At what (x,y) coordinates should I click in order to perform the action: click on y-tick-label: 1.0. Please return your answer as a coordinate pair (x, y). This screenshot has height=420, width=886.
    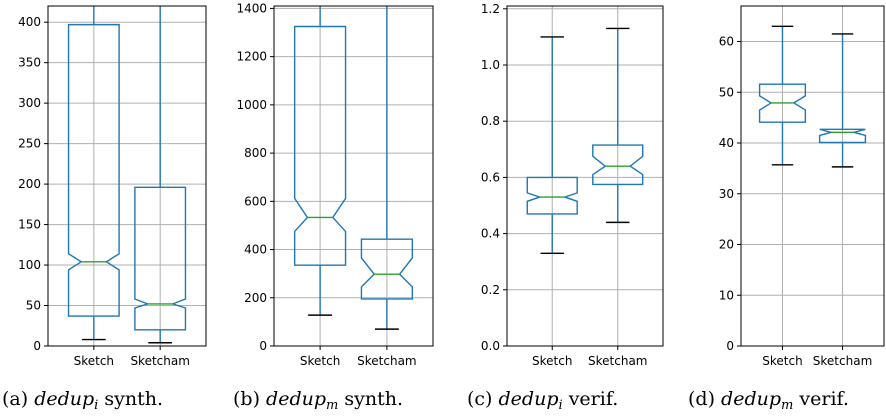
    Looking at the image, I should click on (490, 65).